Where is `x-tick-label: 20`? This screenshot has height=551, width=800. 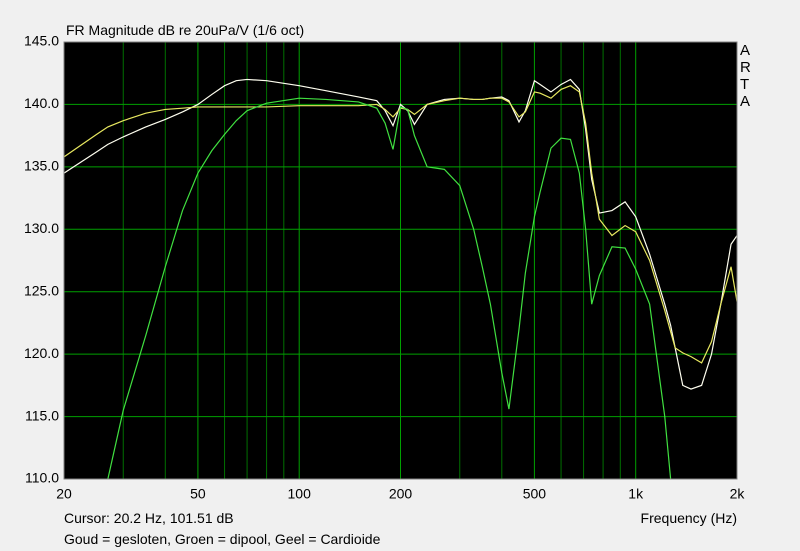
x-tick-label: 20 is located at coordinates (64, 494).